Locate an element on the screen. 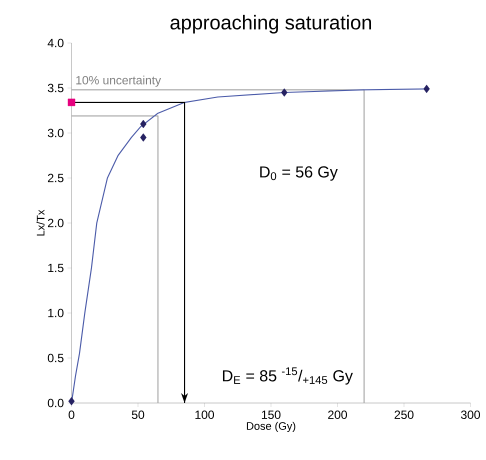  x-tick-label: 150 is located at coordinates (271, 414).